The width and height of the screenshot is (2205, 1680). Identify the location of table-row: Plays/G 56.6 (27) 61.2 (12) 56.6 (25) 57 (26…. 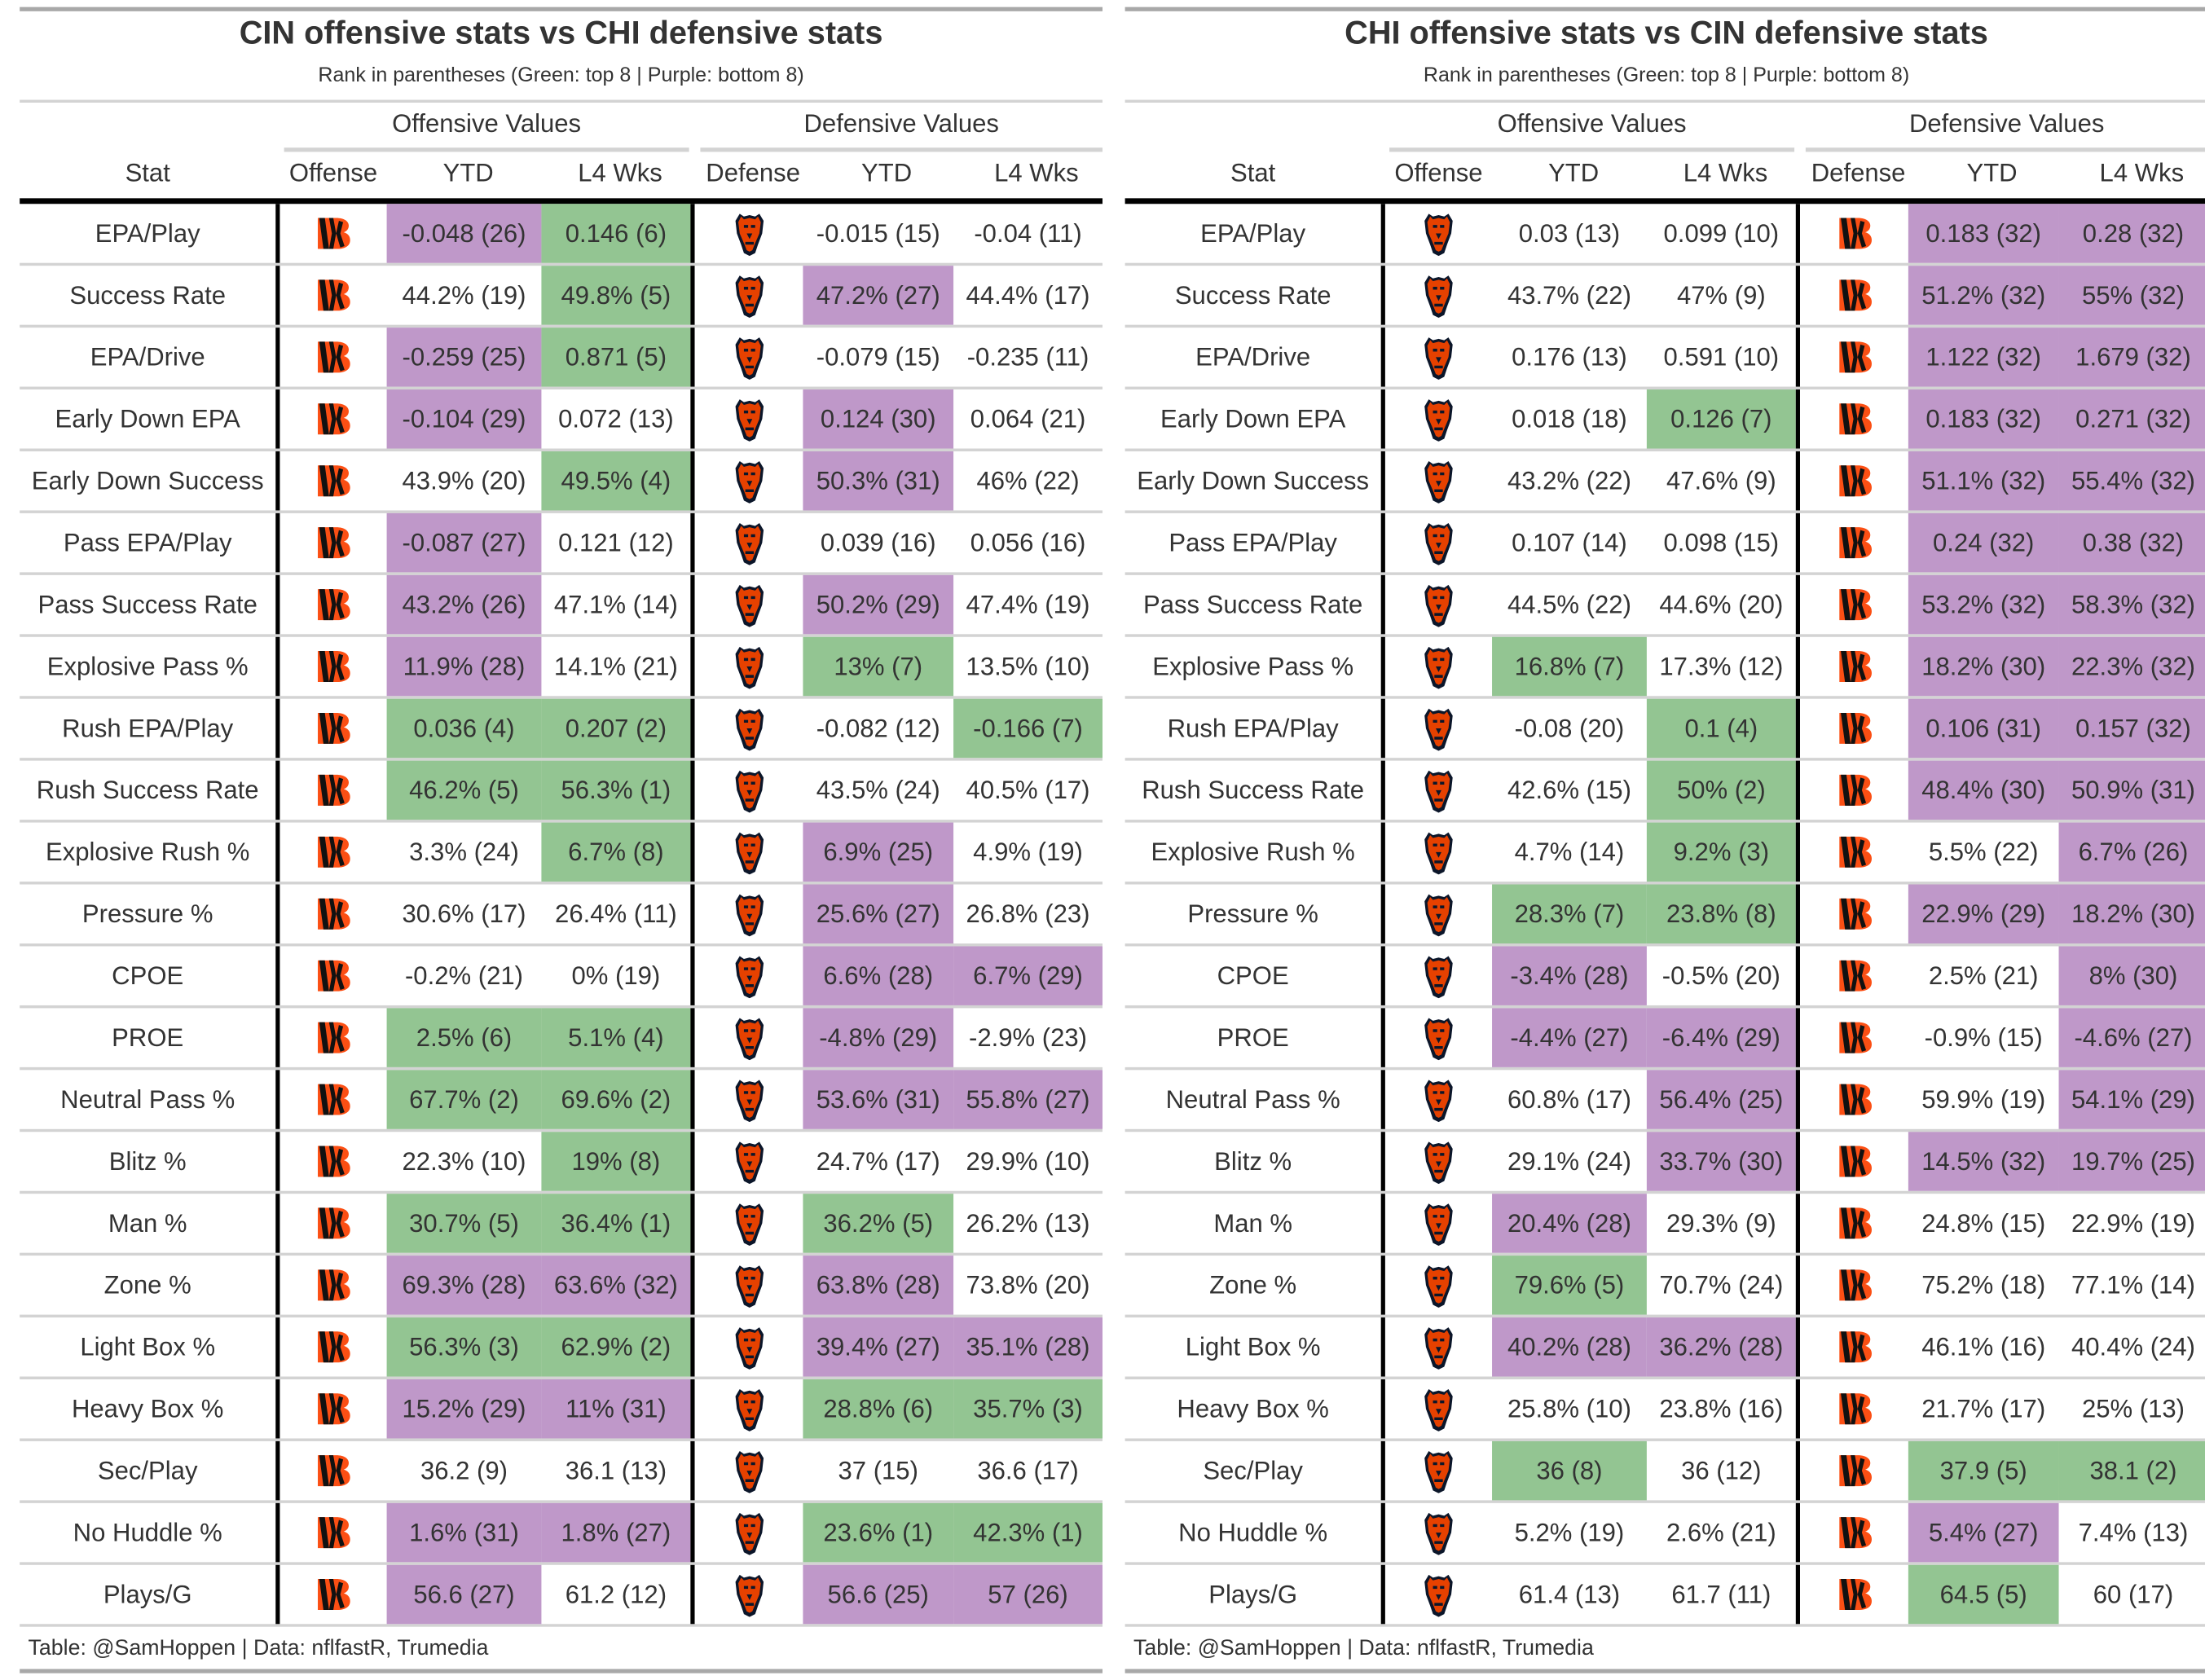
(561, 1596).